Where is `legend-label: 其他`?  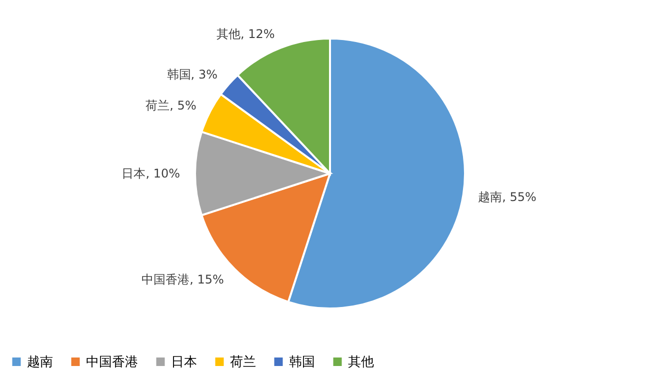 legend-label: 其他 is located at coordinates (361, 362).